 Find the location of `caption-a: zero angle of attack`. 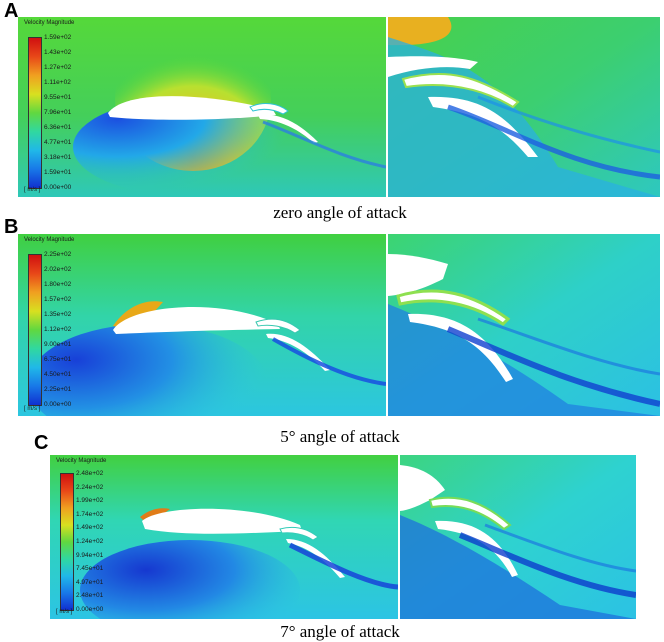

caption-a: zero angle of attack is located at coordinates (340, 212).